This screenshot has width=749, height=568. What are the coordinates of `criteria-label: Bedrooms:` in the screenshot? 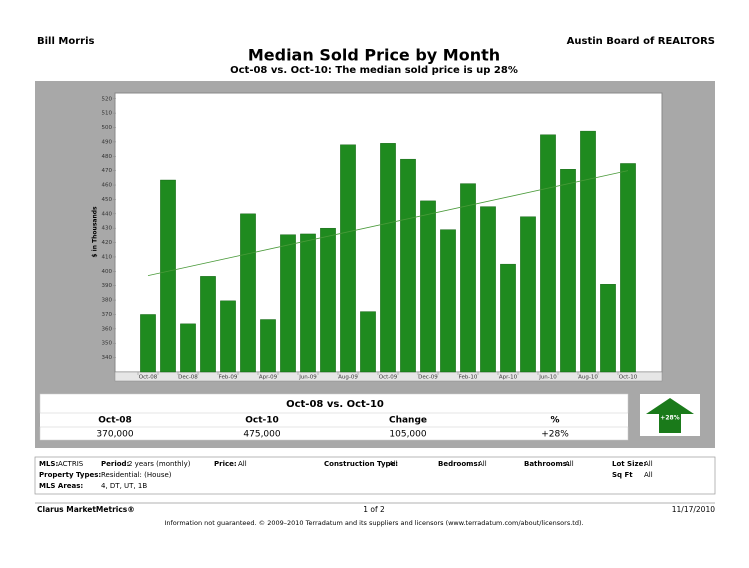 It's located at (459, 464).